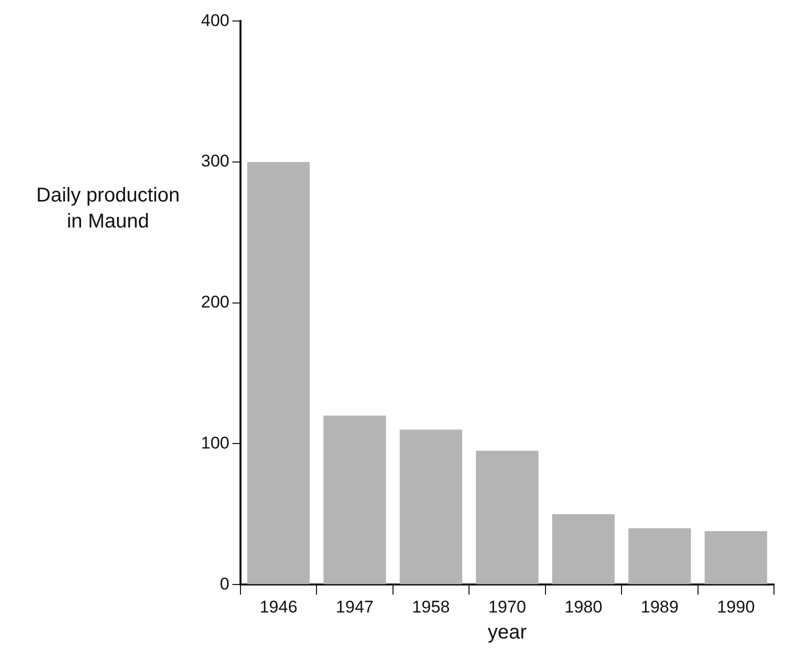 The height and width of the screenshot is (653, 790). I want to click on y-tick-label: 400, so click(215, 20).